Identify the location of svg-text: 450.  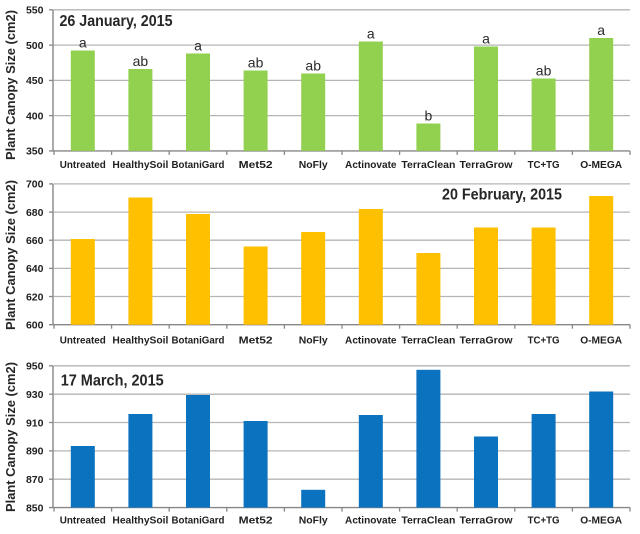
(35, 81).